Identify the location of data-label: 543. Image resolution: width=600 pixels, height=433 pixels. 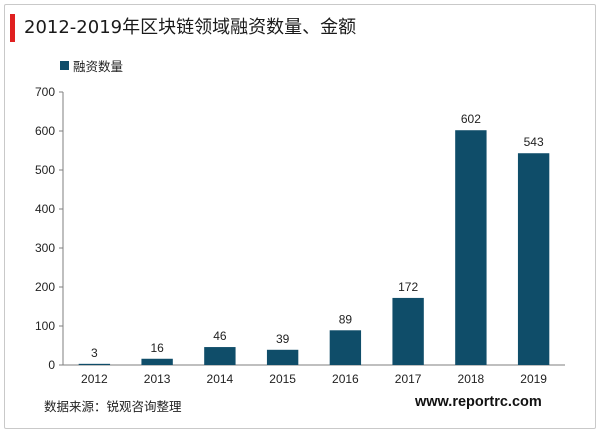
(534, 142).